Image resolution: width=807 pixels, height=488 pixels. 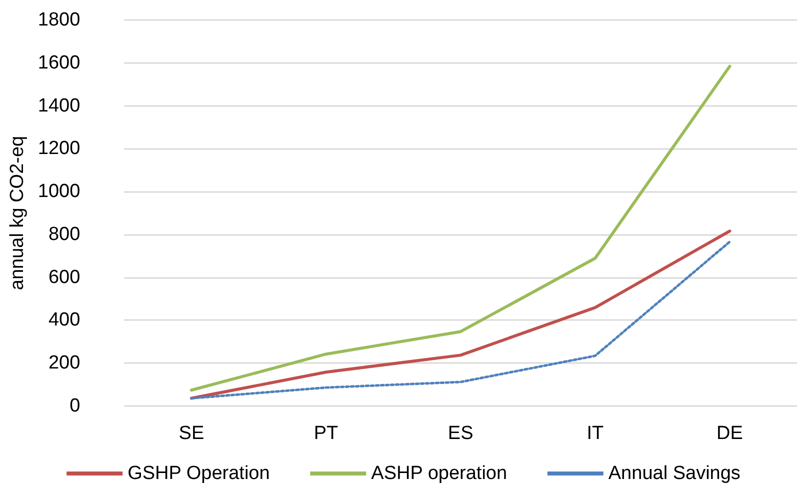 What do you see at coordinates (674, 473) in the screenshot?
I see `legend-label: Annual Savings` at bounding box center [674, 473].